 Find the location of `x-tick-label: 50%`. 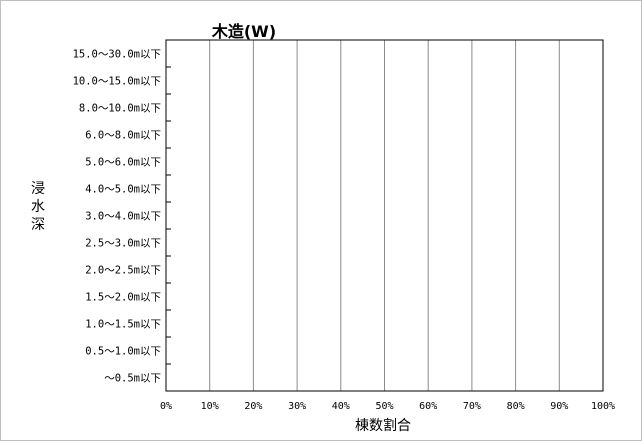

x-tick-label: 50% is located at coordinates (384, 406).